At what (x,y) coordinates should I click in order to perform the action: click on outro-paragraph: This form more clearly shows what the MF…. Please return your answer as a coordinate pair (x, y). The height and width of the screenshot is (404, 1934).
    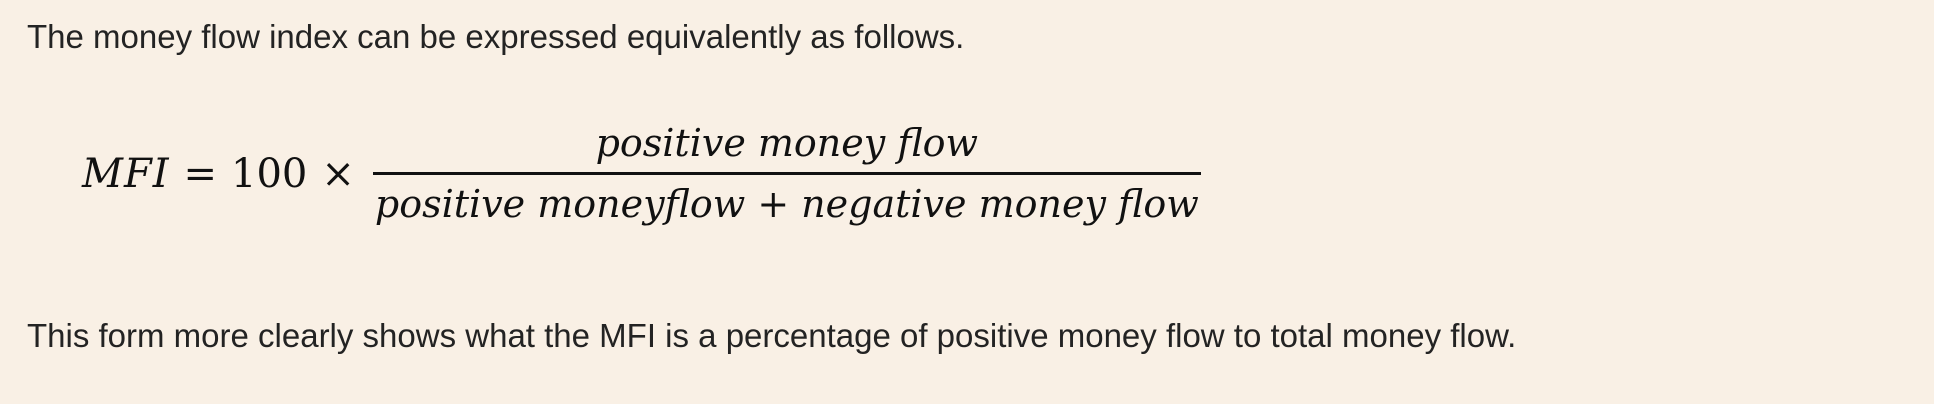
    Looking at the image, I should click on (772, 335).